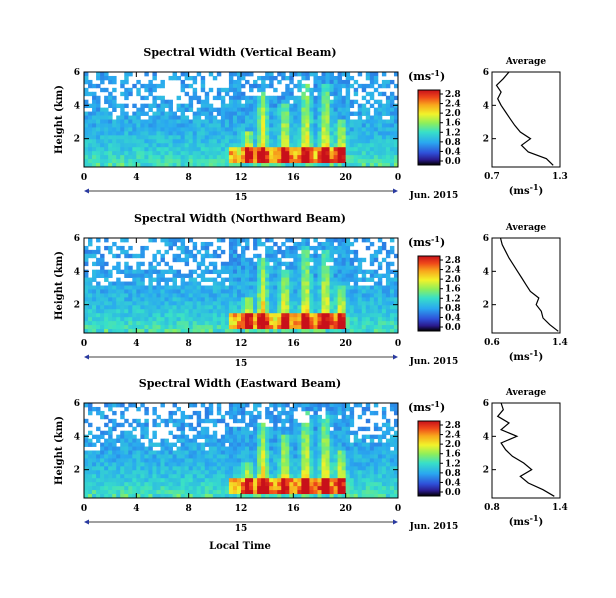  I want to click on colorbar-tick-label: 2.8, so click(453, 261).